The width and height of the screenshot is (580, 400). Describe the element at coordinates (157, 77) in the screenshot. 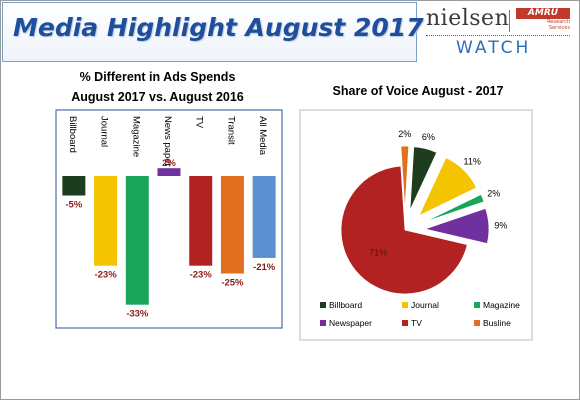

I see `bar-chart-title: % Different in Ads Spends` at that location.